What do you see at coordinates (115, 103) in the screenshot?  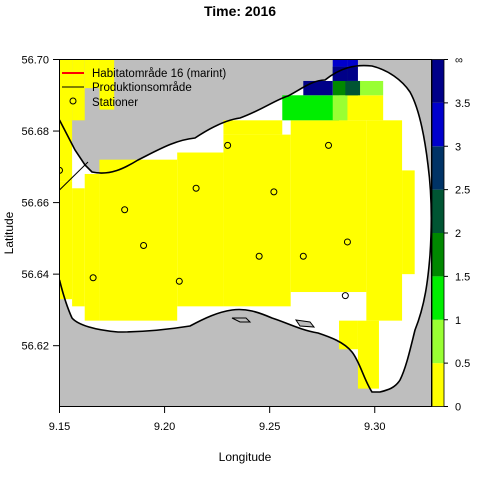 I see `legend-label-stations: Stationer` at bounding box center [115, 103].